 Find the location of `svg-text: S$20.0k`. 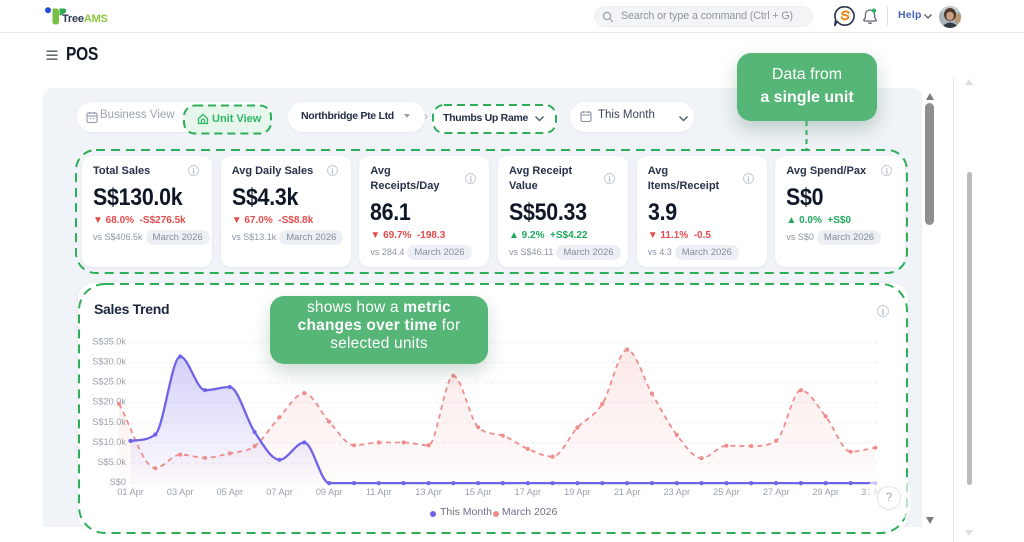

svg-text: S$20.0k is located at coordinates (109, 402).